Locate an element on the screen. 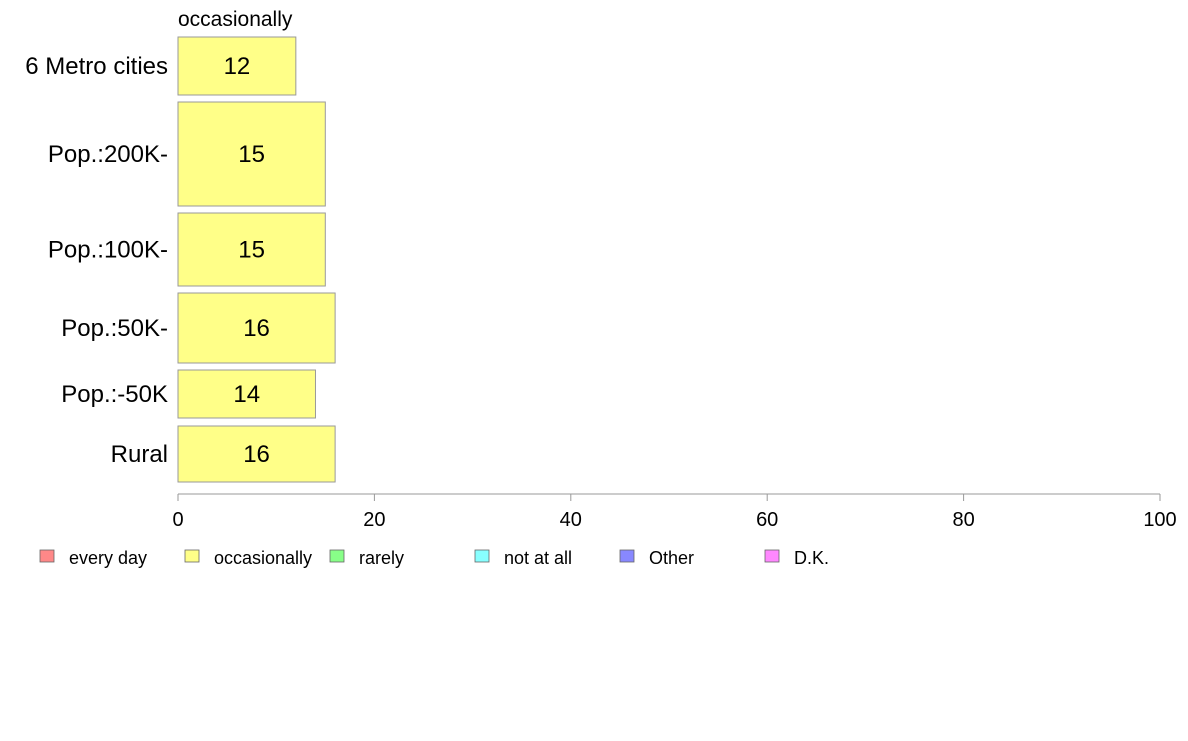  x-tick-label: 40 is located at coordinates (571, 520).